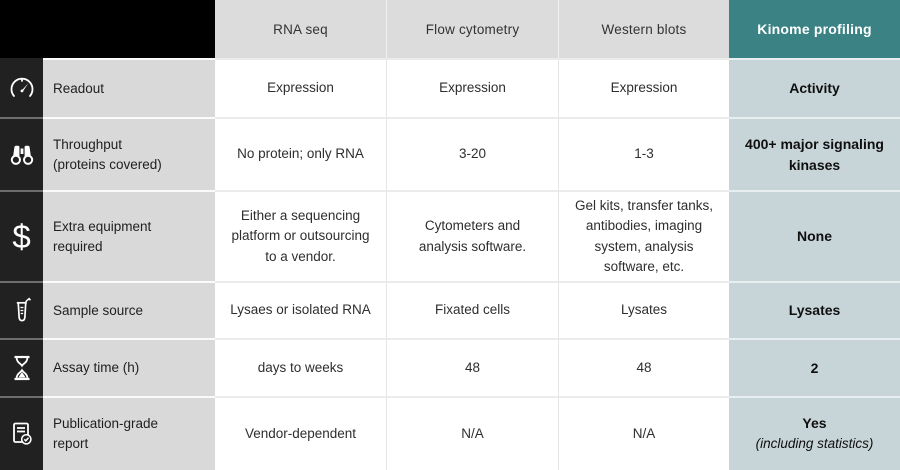  I want to click on cell-assay-western-blots: 48, so click(643, 367).